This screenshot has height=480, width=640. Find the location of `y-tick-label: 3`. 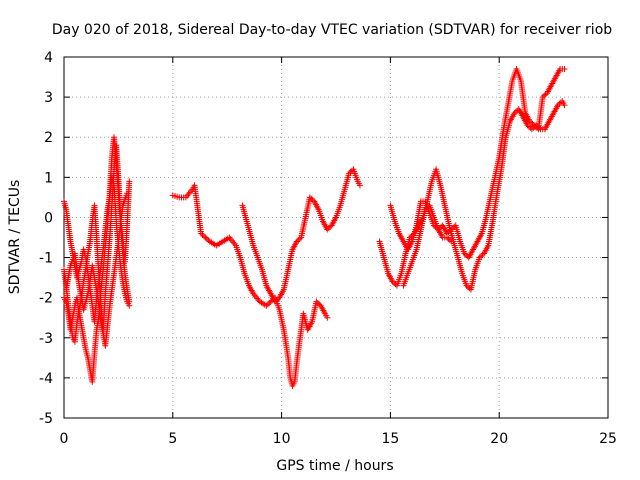

y-tick-label: 3 is located at coordinates (48, 98).